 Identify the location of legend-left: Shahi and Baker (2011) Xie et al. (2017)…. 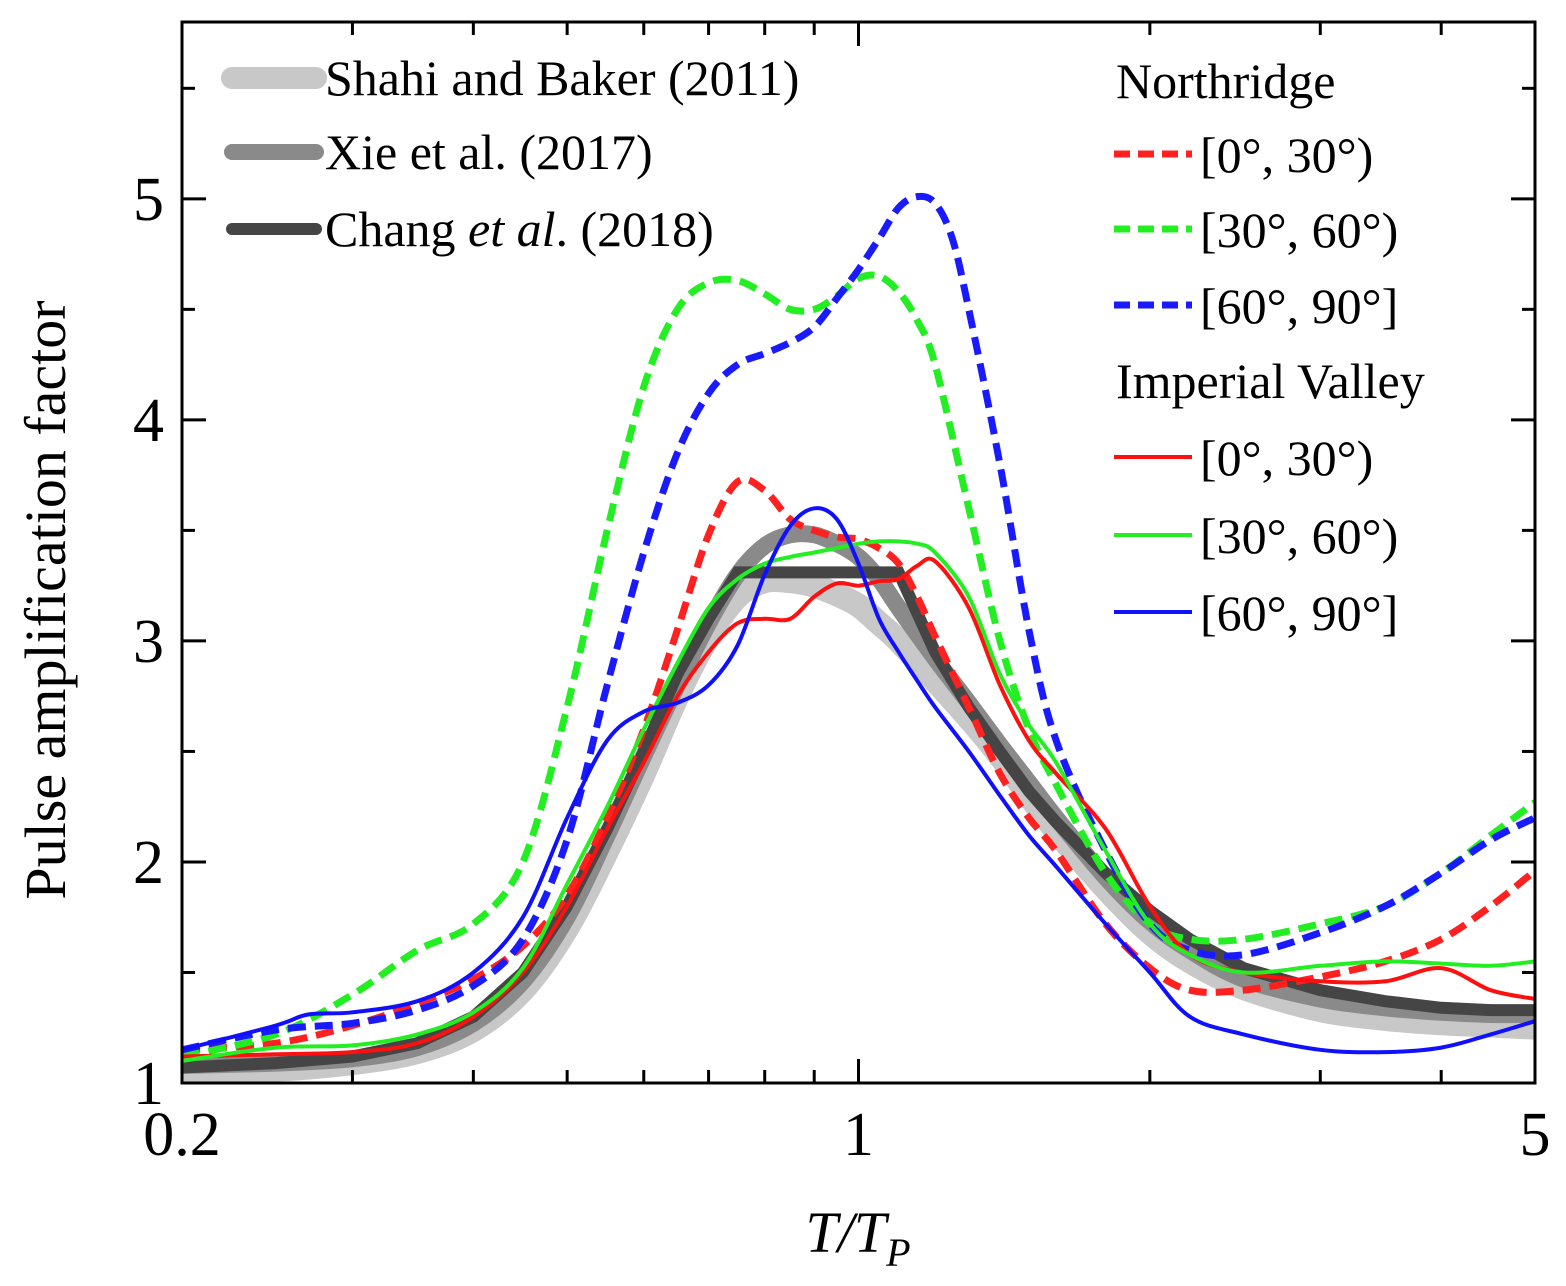
(510, 153).